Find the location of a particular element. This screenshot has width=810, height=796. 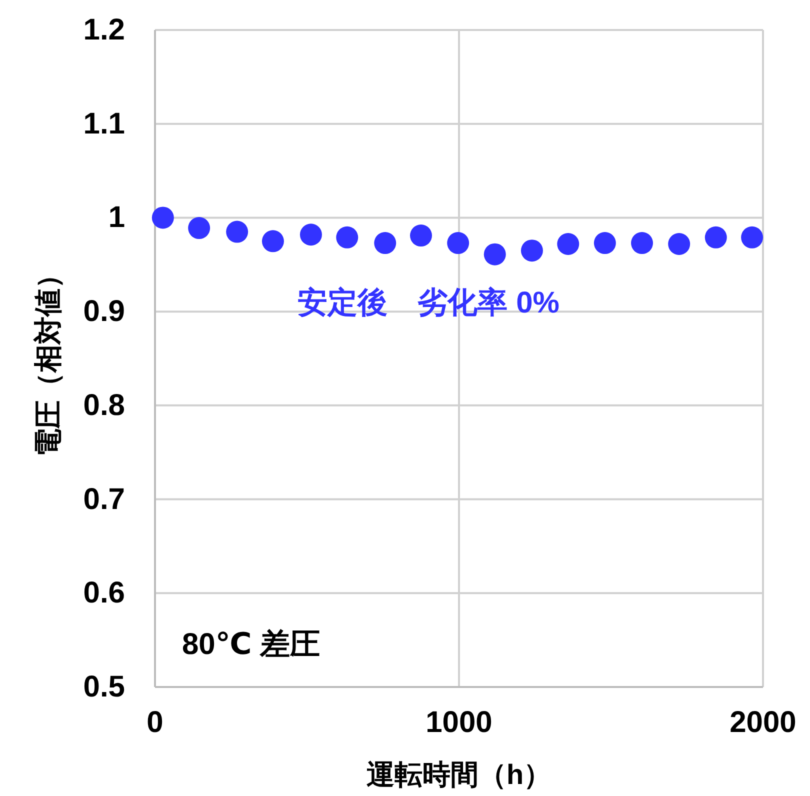

y-tick-label: 0.9 is located at coordinates (104, 311).